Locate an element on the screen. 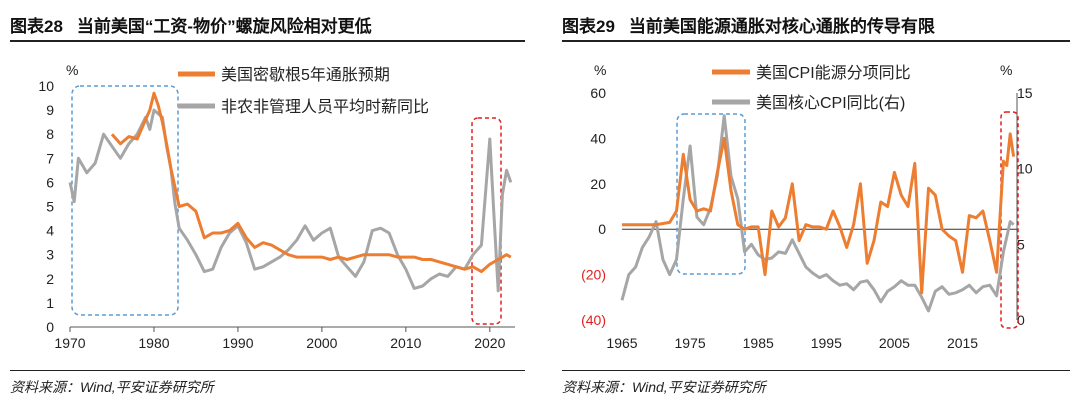  figure-number: 图表29 is located at coordinates (588, 26).